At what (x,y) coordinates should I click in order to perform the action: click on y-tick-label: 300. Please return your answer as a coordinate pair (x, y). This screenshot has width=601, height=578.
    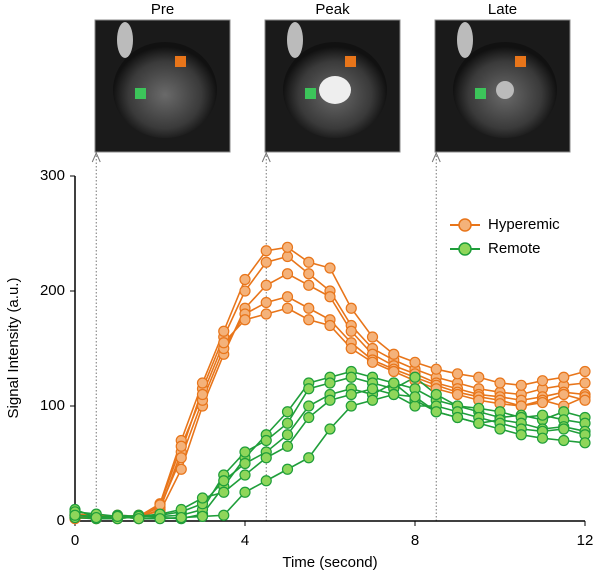
    Looking at the image, I should click on (52, 175).